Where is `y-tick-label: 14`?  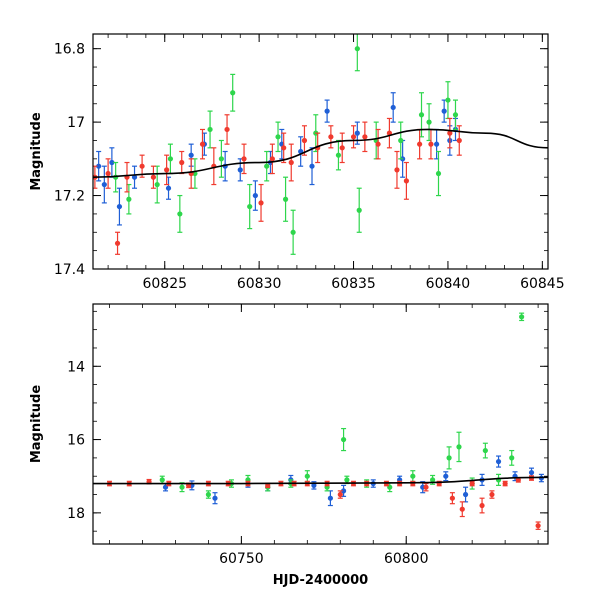
y-tick-label: 14 is located at coordinates (76, 367).